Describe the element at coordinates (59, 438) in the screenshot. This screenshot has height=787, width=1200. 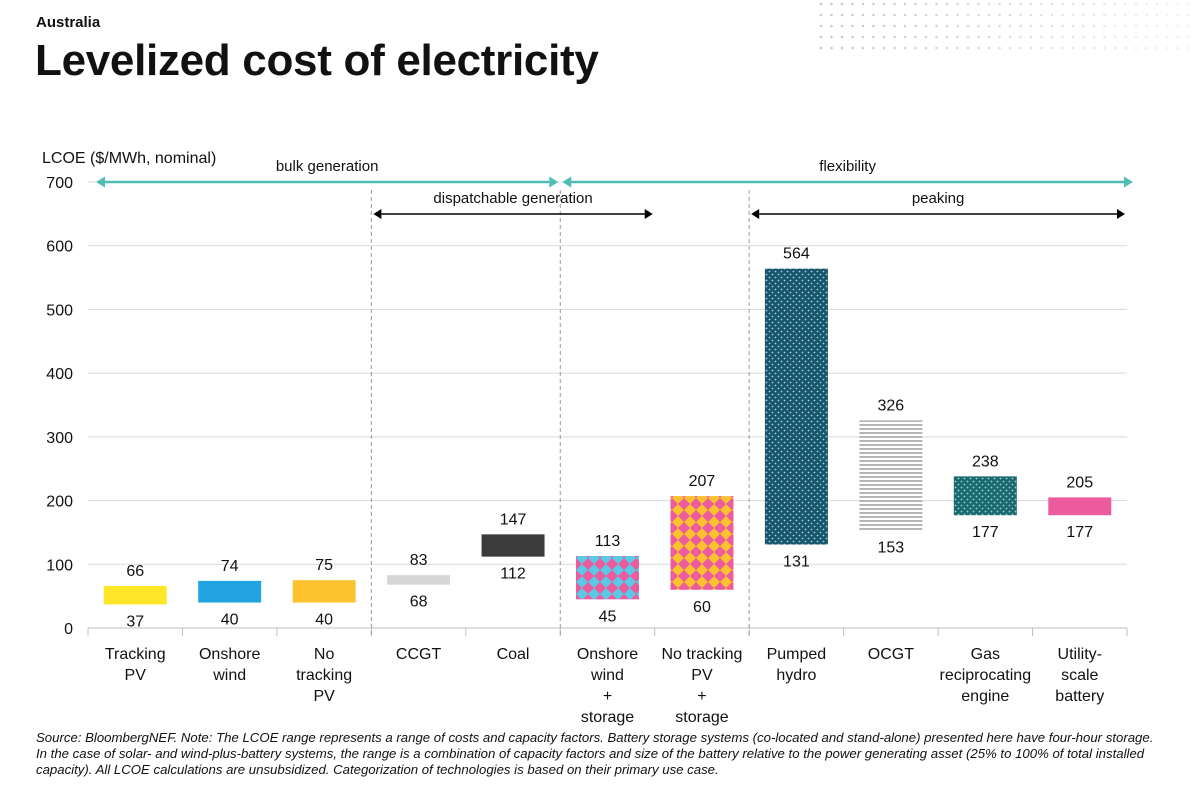
I see `y-tick-label: 300` at that location.